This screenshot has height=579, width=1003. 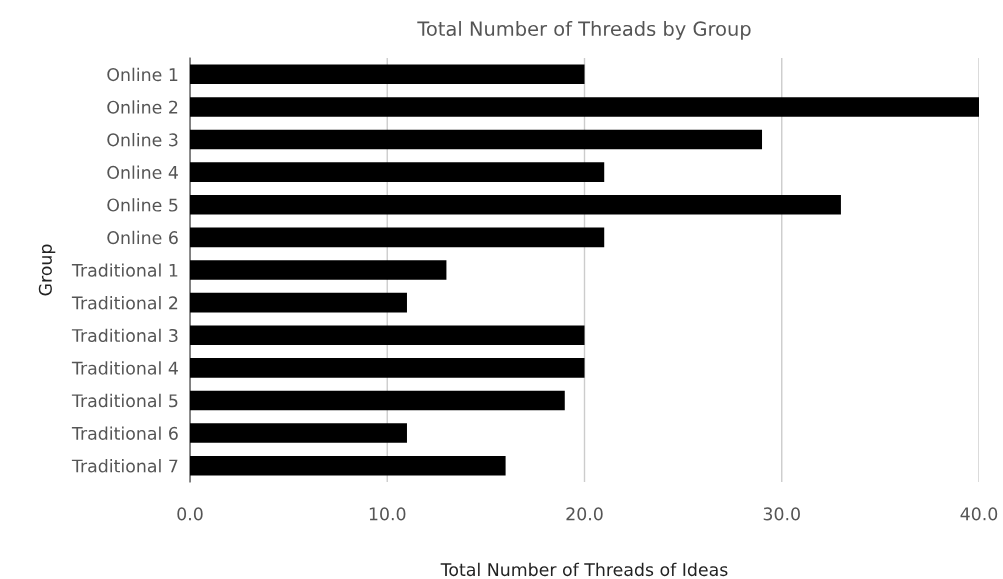 What do you see at coordinates (142, 205) in the screenshot?
I see `y-tick-label: Online 5` at bounding box center [142, 205].